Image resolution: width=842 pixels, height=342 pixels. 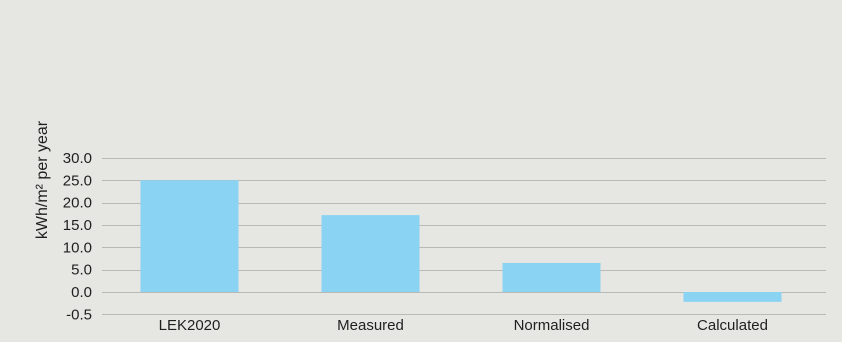 I want to click on bar-measured, so click(x=370, y=253).